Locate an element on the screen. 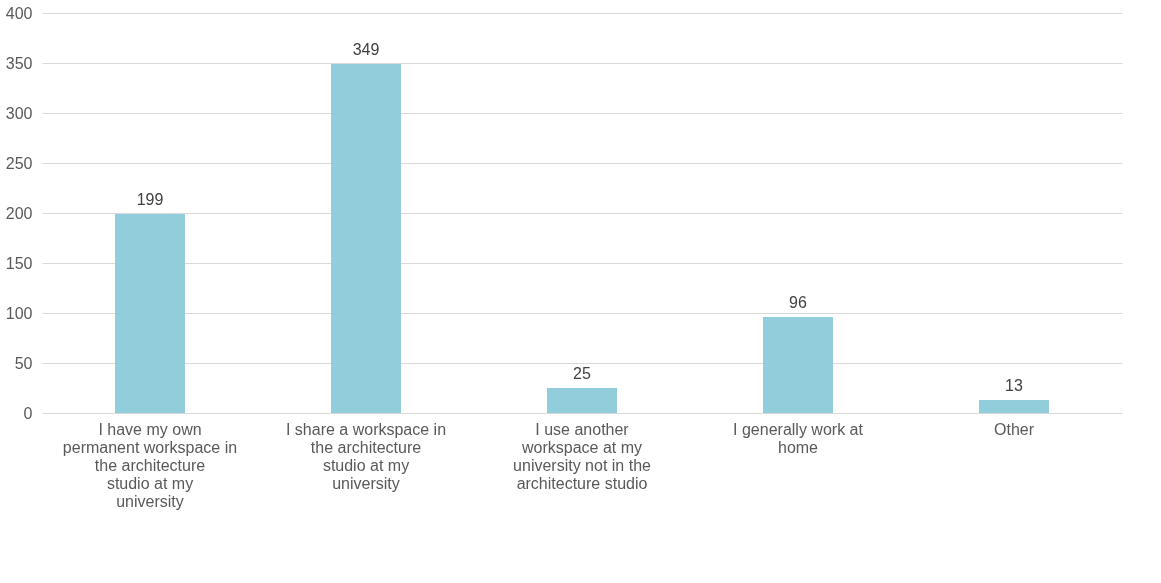 The width and height of the screenshot is (1161, 583). x-tick-label: Other is located at coordinates (1014, 429).